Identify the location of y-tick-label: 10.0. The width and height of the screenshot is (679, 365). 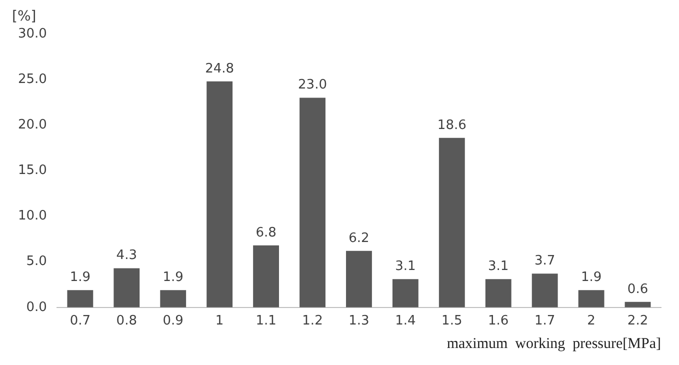
(32, 216).